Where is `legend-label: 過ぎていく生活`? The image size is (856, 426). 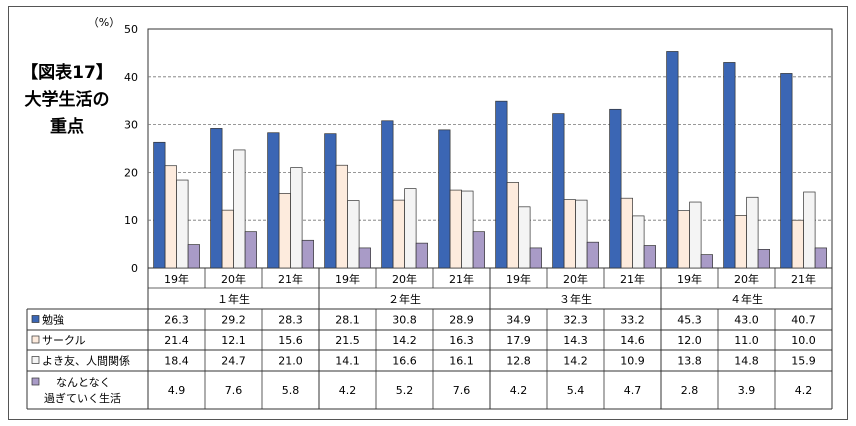
legend-label: 過ぎていく生活 is located at coordinates (82, 398).